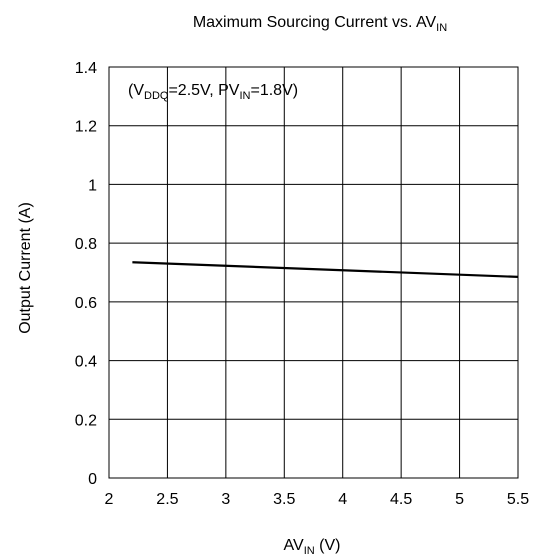 This screenshot has height=556, width=539. Describe the element at coordinates (86, 362) in the screenshot. I see `y-tick-label: 0.4` at that location.